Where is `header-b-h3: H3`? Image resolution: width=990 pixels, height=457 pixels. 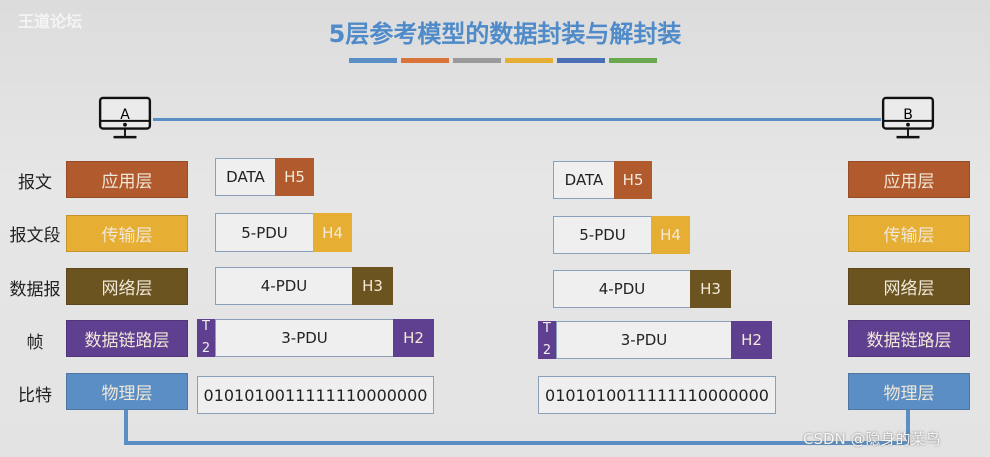
header-b-h3: H3 is located at coordinates (710, 289).